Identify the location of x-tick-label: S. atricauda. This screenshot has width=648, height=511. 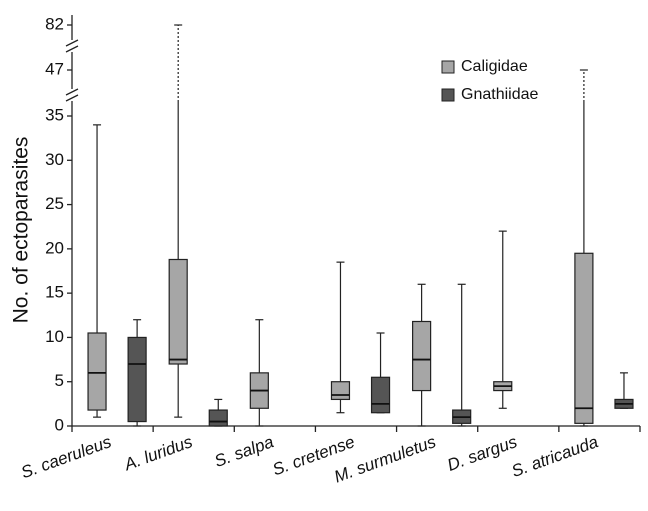
(555, 456).